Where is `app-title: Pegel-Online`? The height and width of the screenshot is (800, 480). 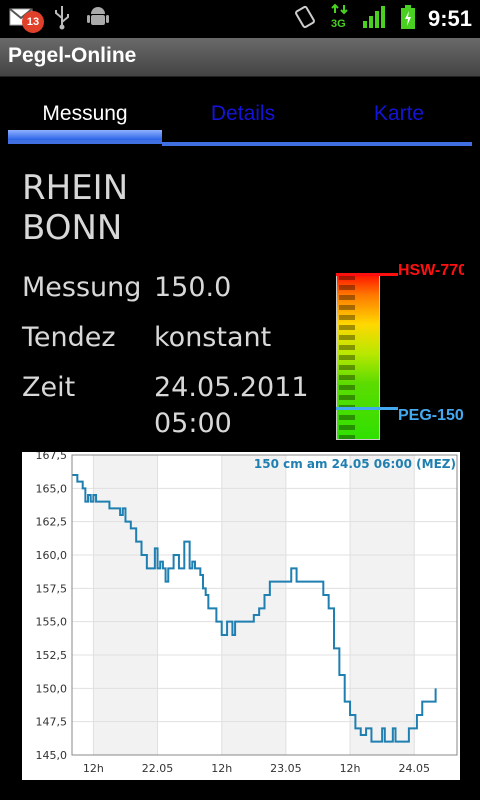 app-title: Pegel-Online is located at coordinates (72, 55).